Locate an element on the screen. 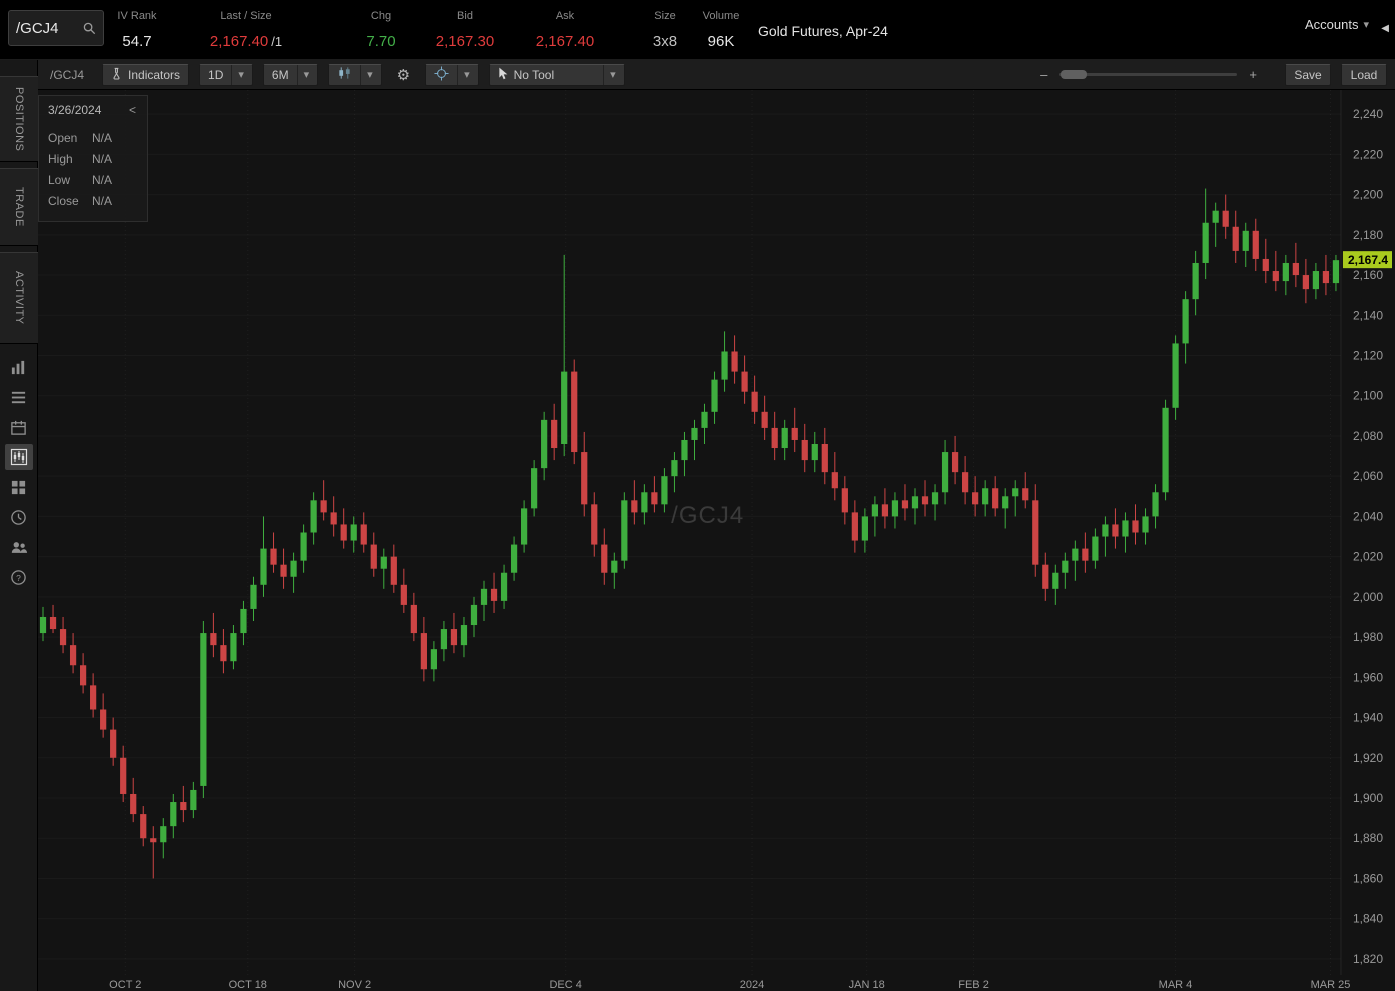  clock-icon is located at coordinates (19, 517).